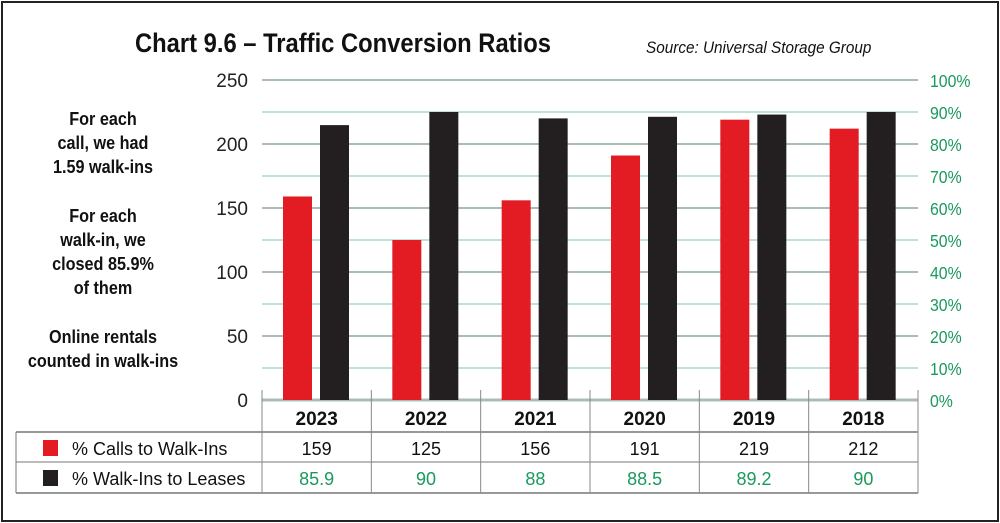  What do you see at coordinates (754, 419) in the screenshot?
I see `category-label: 2019` at bounding box center [754, 419].